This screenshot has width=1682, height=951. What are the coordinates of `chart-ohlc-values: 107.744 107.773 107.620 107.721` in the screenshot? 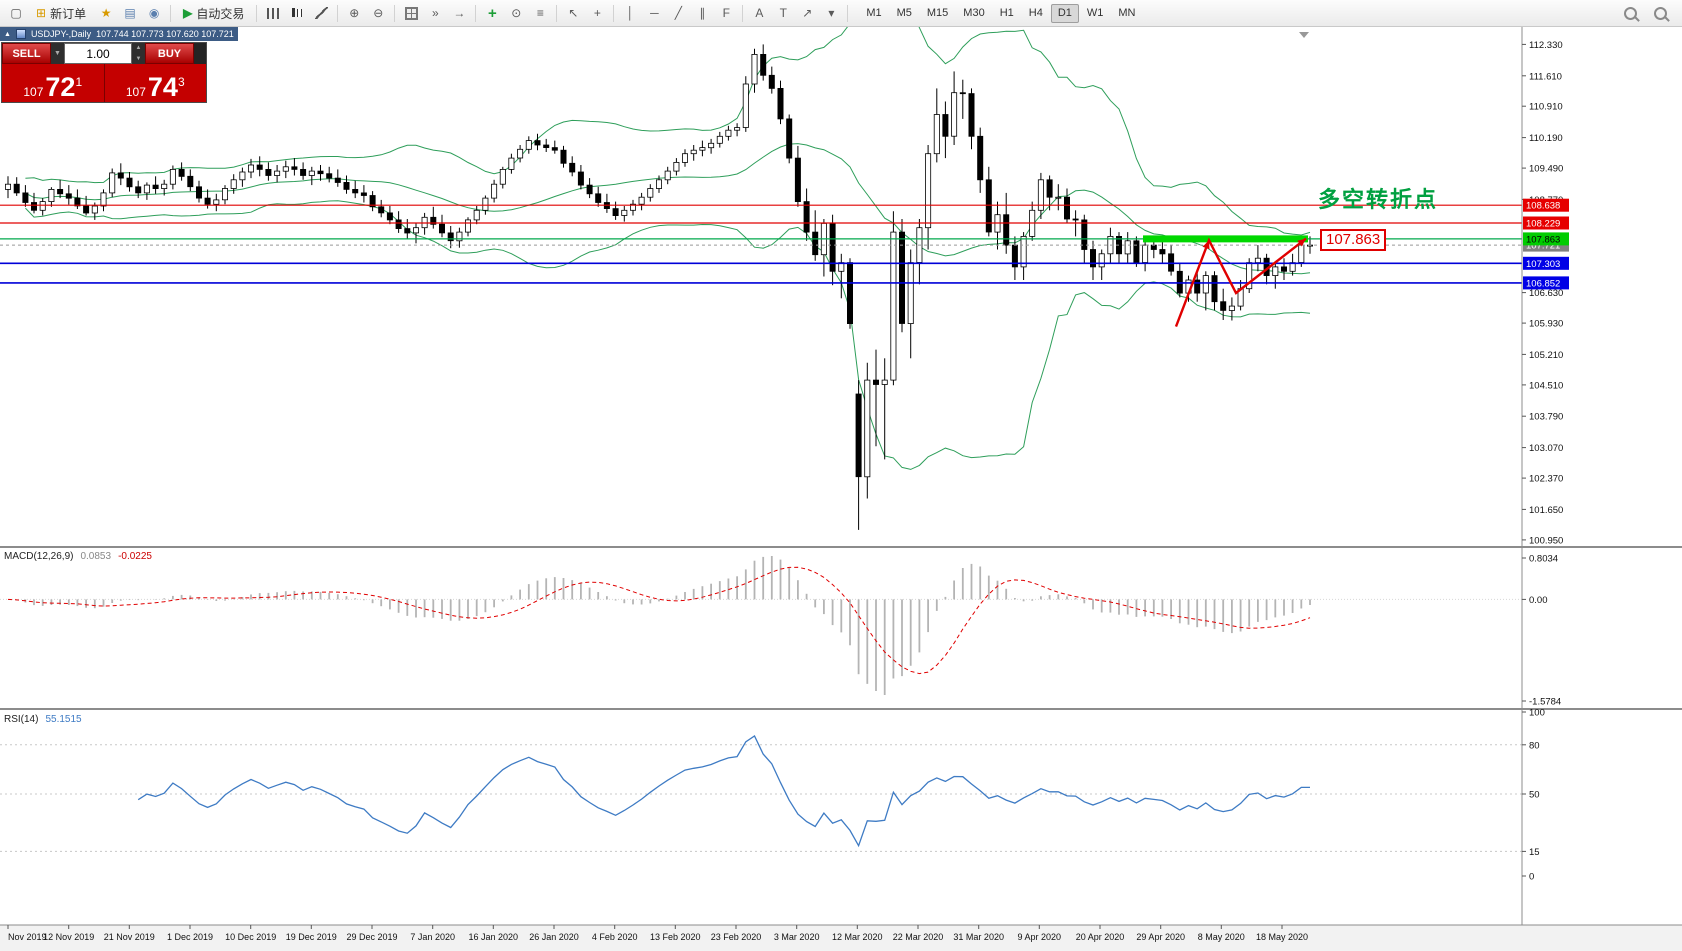 It's located at (165, 34).